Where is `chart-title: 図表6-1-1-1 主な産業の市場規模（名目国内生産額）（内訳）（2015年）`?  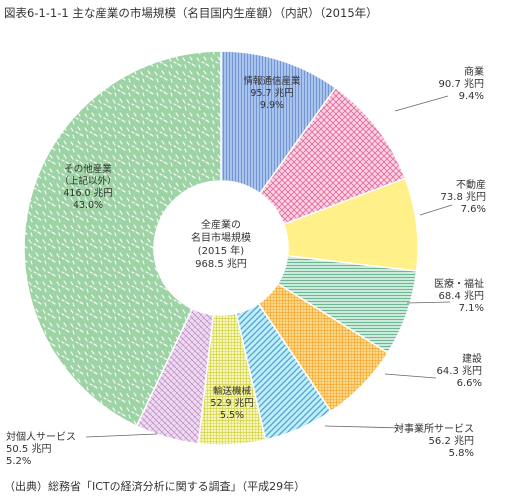 chart-title: 図表6-1-1-1 主な産業の市場規模（名目国内生産額）（内訳）（2015年） is located at coordinates (191, 13).